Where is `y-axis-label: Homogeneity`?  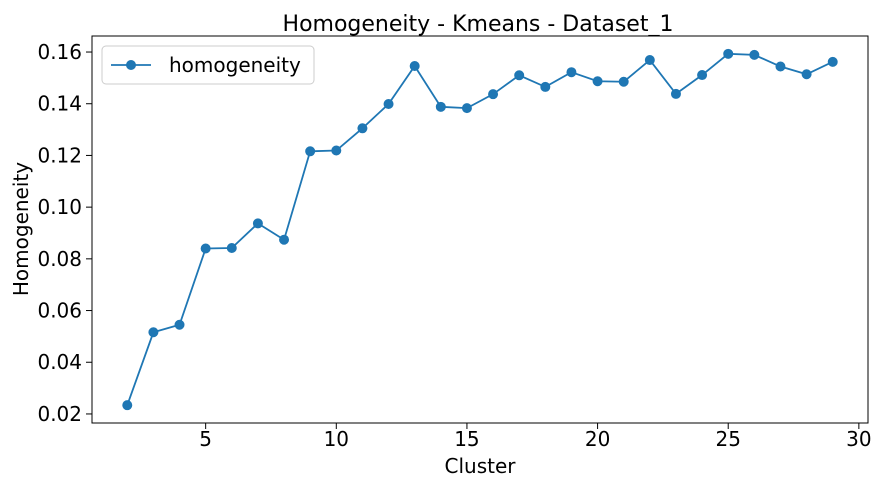 y-axis-label: Homogeneity is located at coordinates (21, 229).